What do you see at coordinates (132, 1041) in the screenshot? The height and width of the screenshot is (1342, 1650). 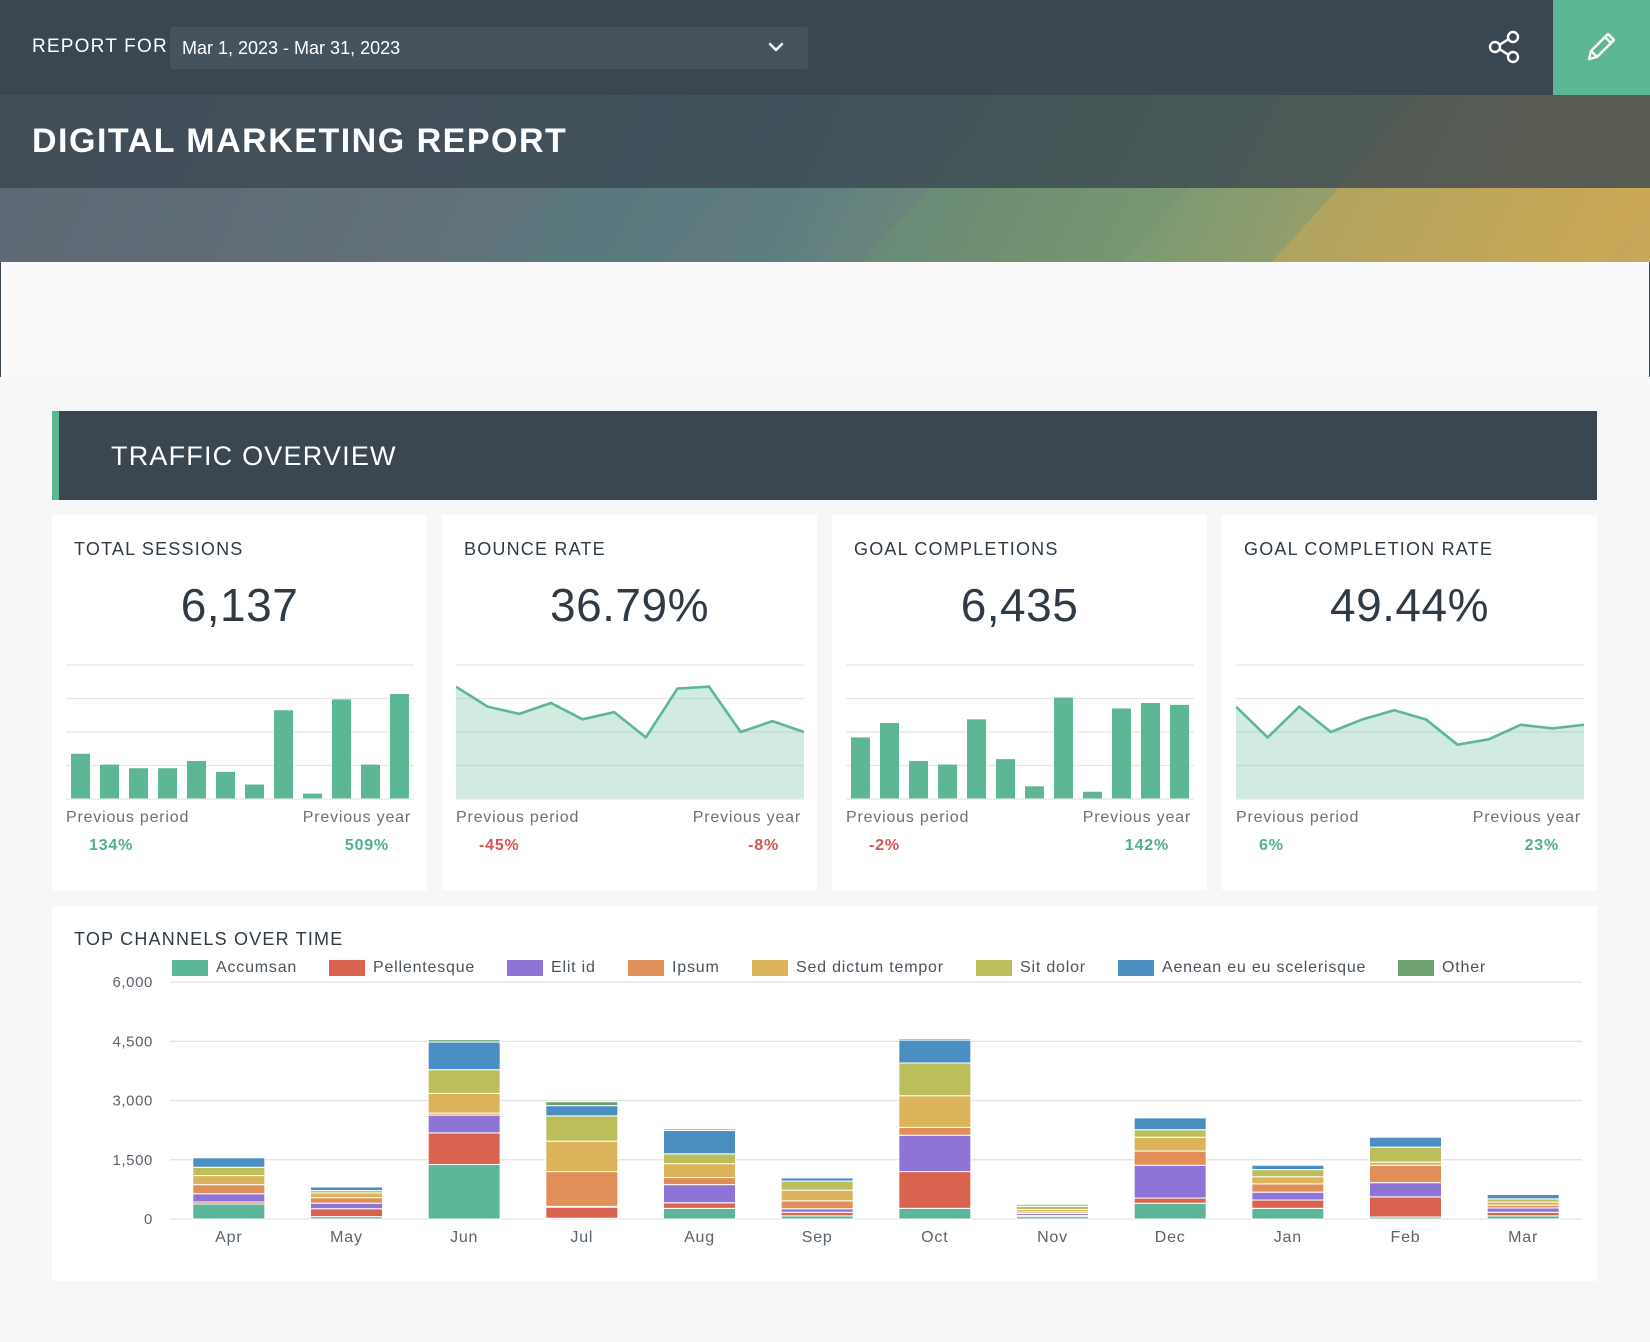 I see `y-tick-label: 4,500` at bounding box center [132, 1041].